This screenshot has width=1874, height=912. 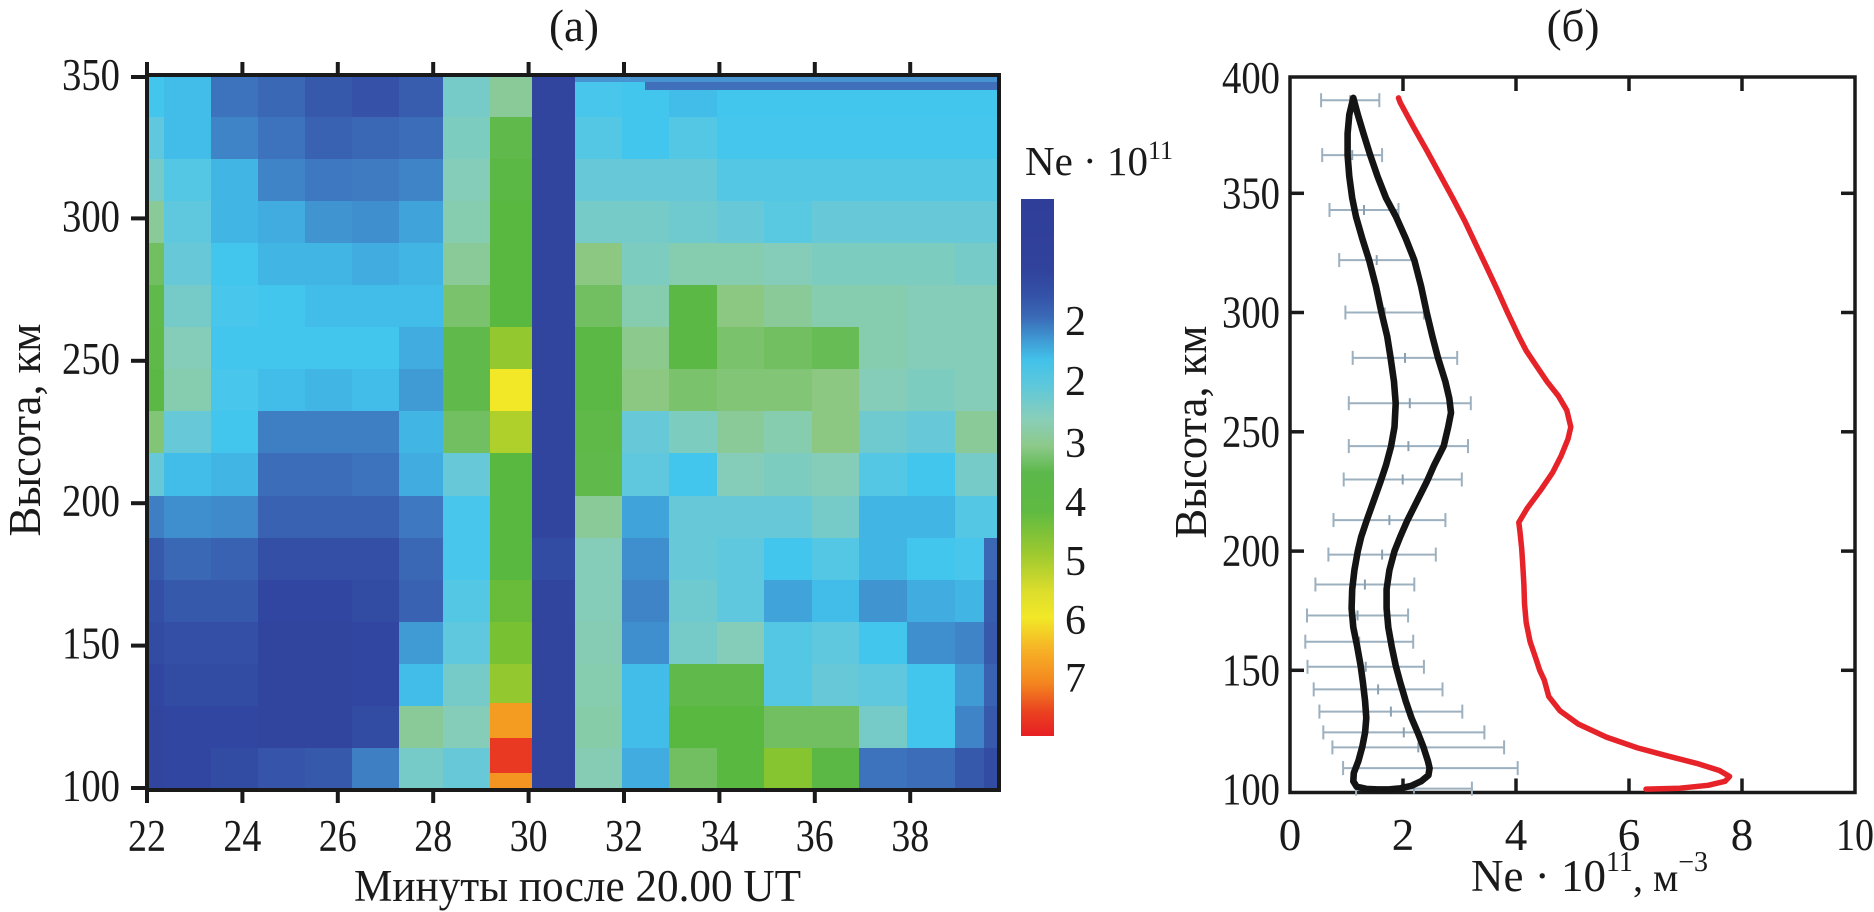 What do you see at coordinates (338, 836) in the screenshot?
I see `svg-text: 26` at bounding box center [338, 836].